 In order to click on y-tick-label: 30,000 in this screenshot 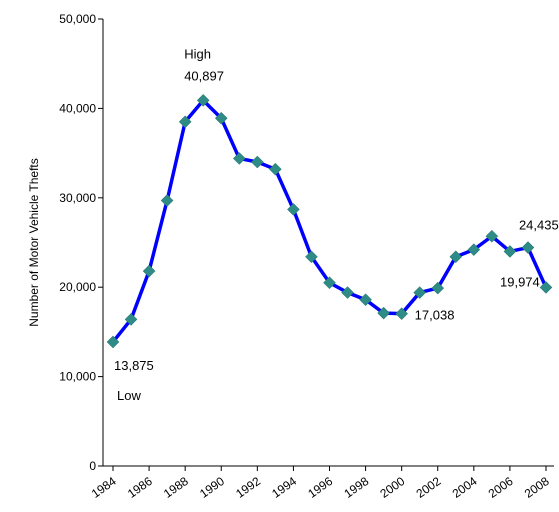, I will do `click(77, 198)`.